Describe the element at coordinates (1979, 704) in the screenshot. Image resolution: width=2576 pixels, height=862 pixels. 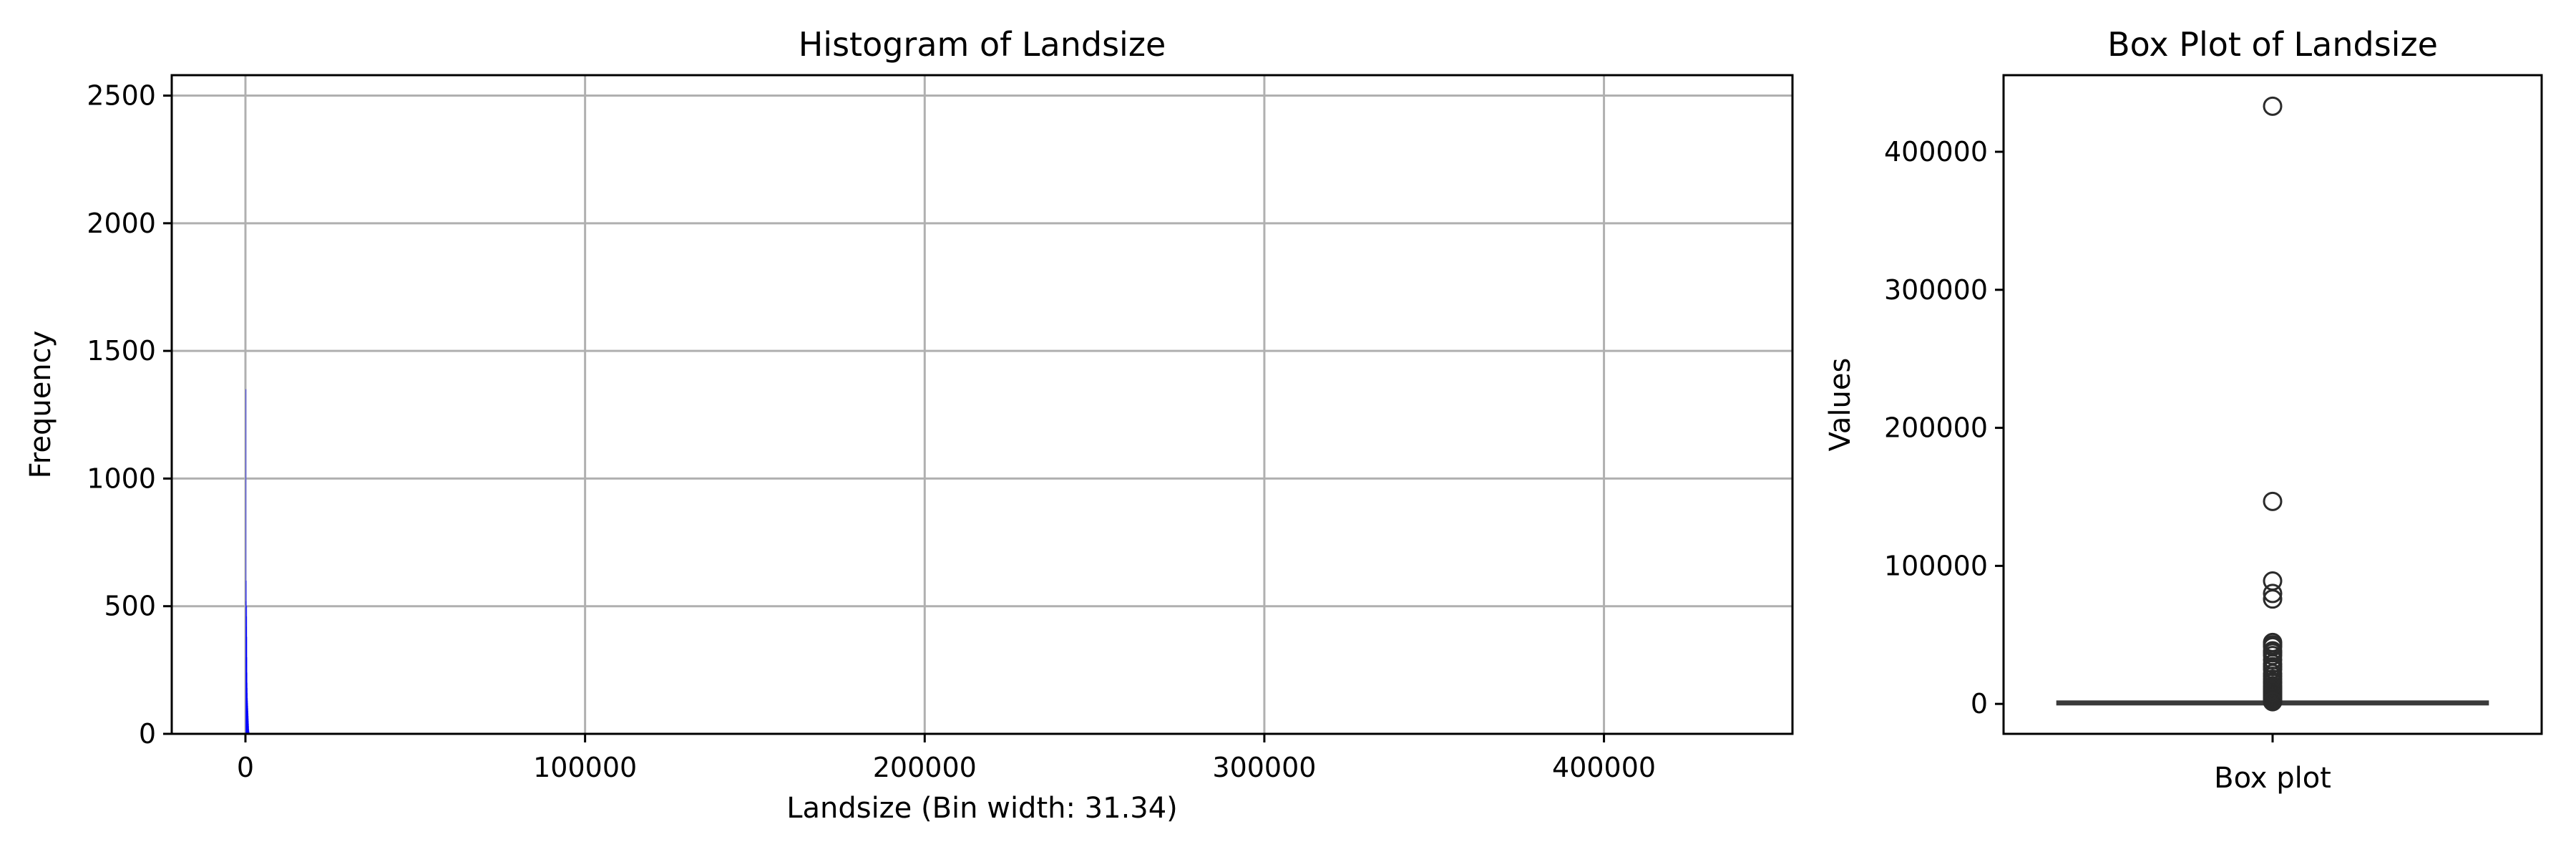
I see `boxplot-y-tick-label: 0` at that location.